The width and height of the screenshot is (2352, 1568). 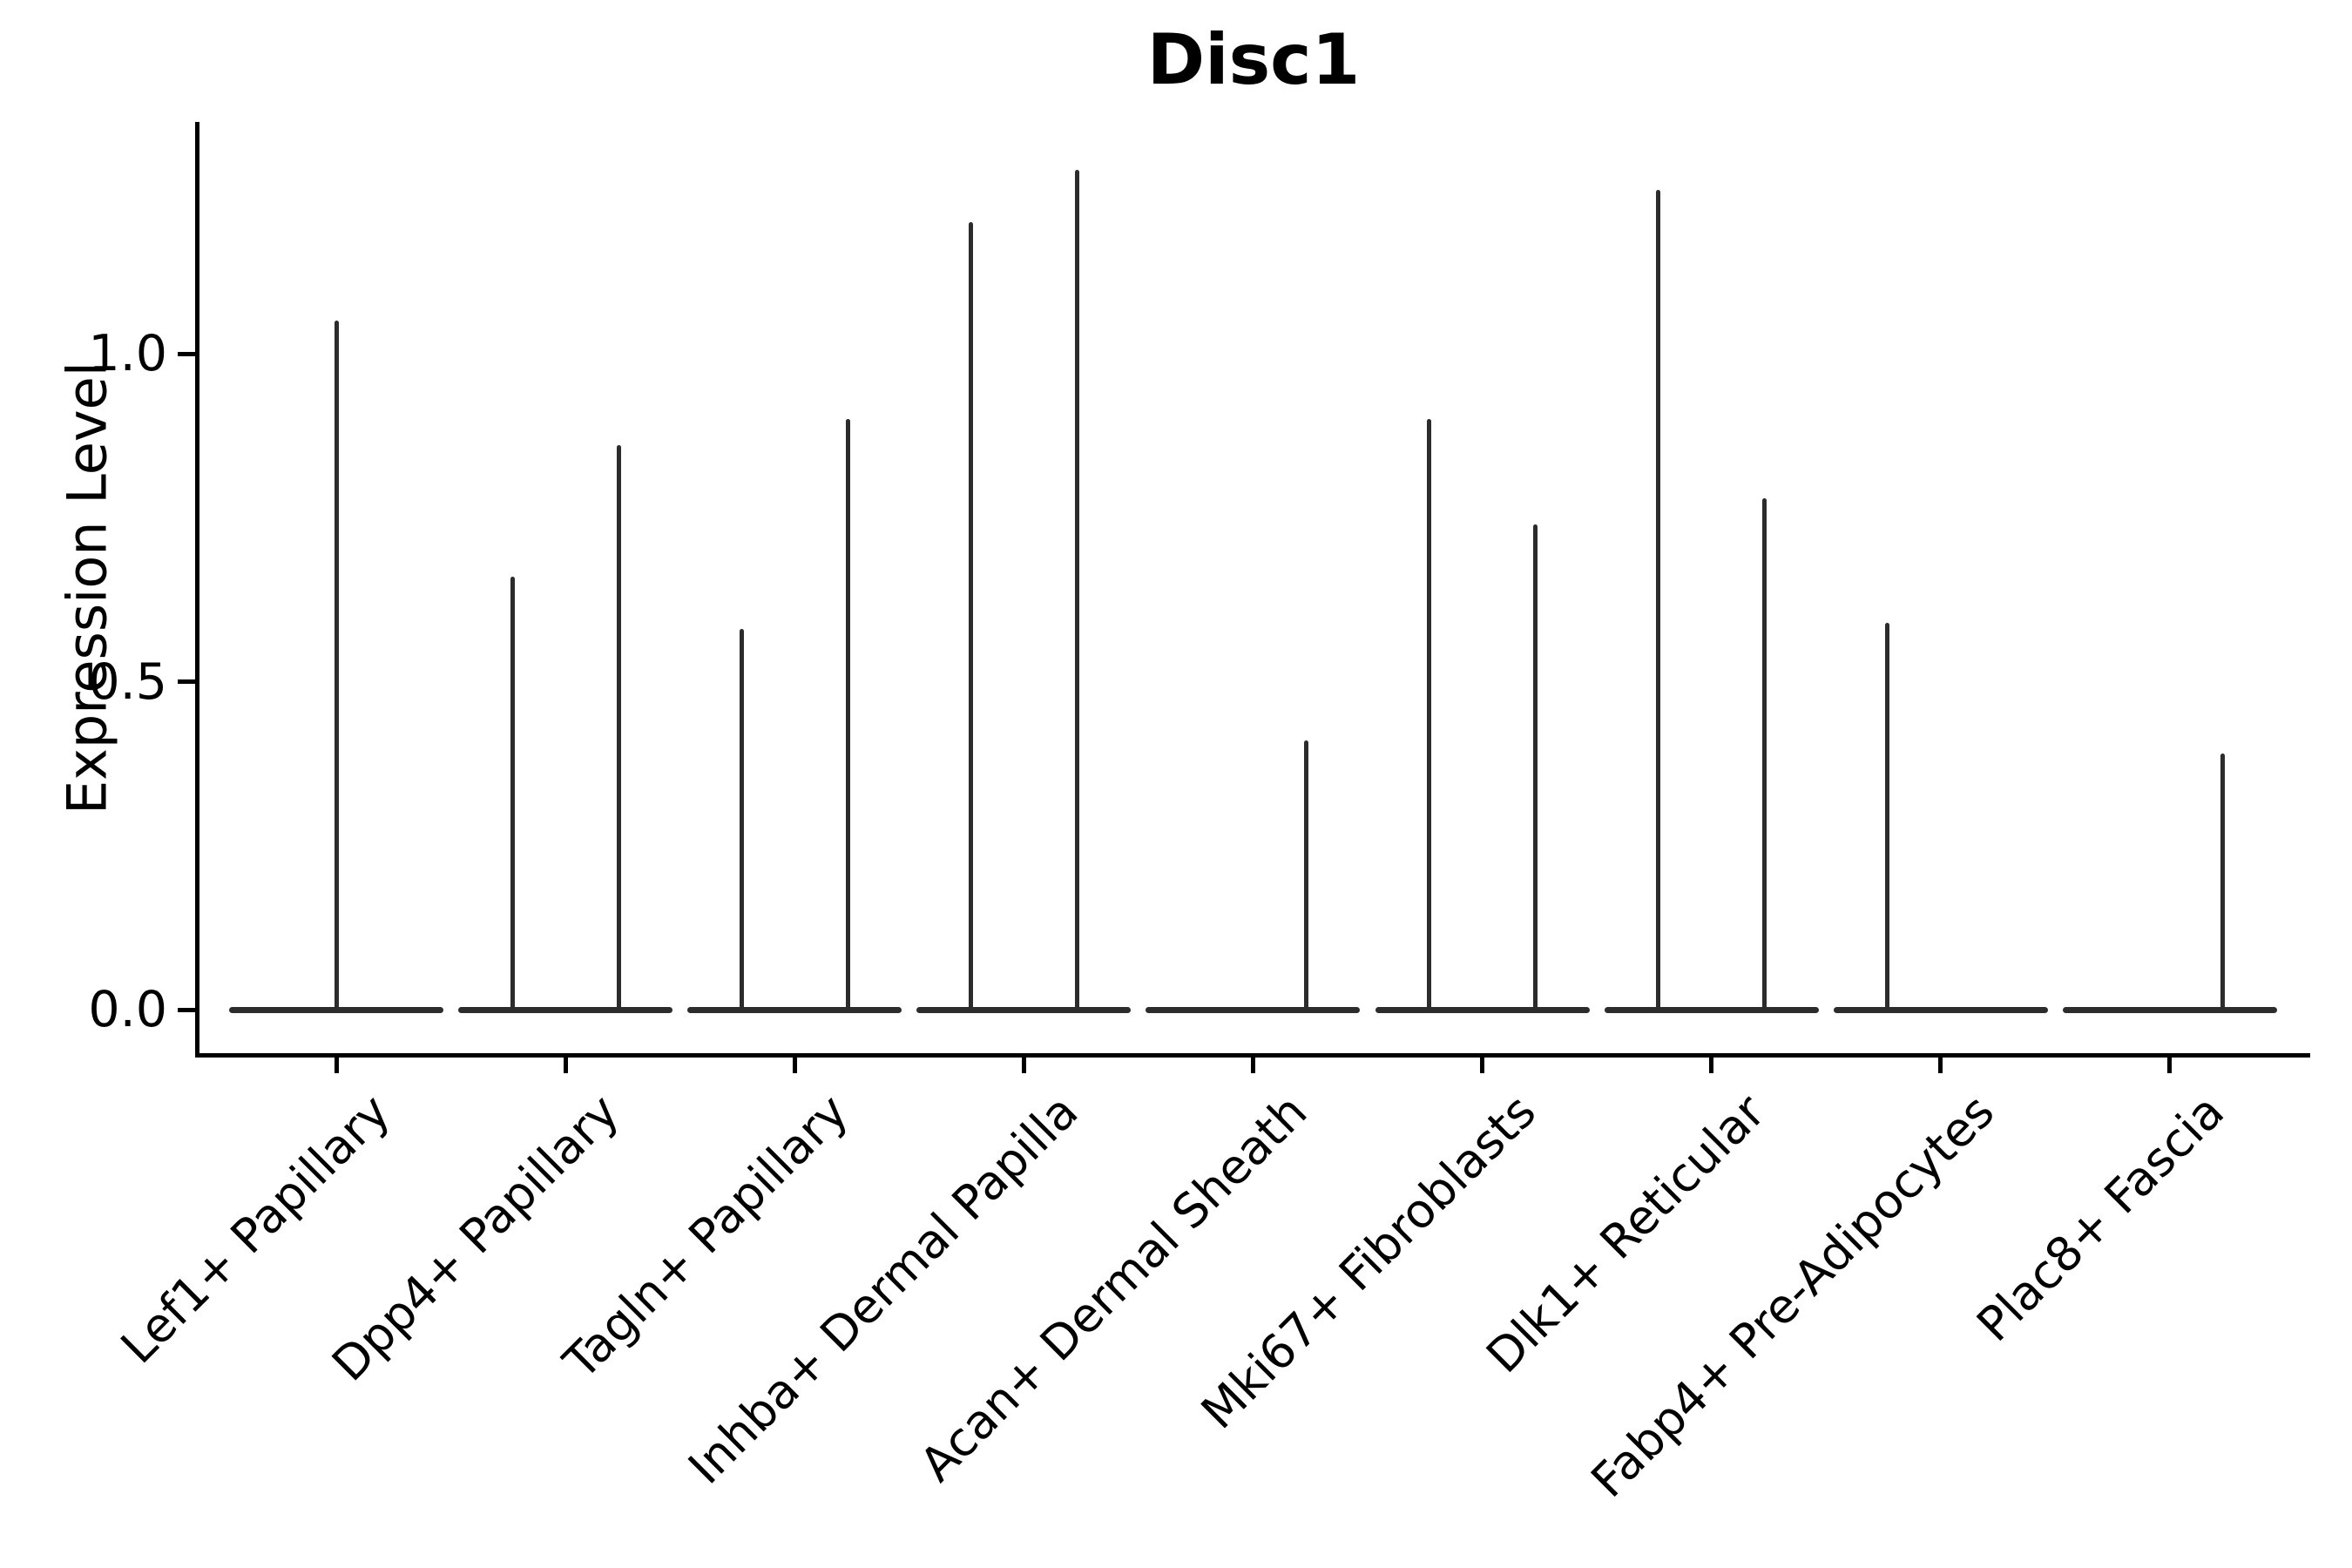 What do you see at coordinates (127, 682) in the screenshot?
I see `y-tick-label: 0.5` at bounding box center [127, 682].